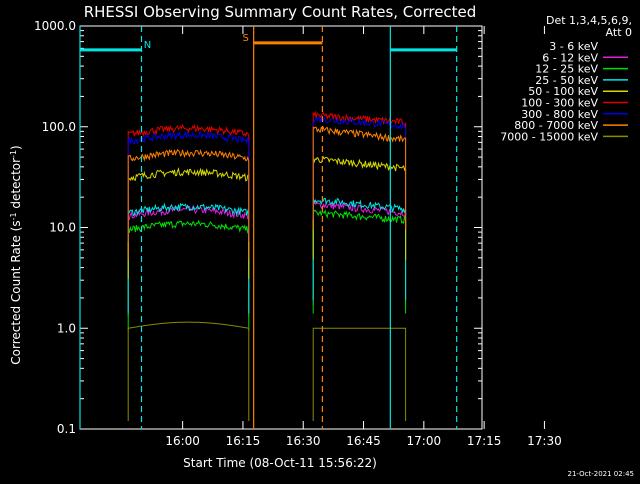  Describe the element at coordinates (570, 57) in the screenshot. I see `legend-label: 6 - 12 keV` at that location.